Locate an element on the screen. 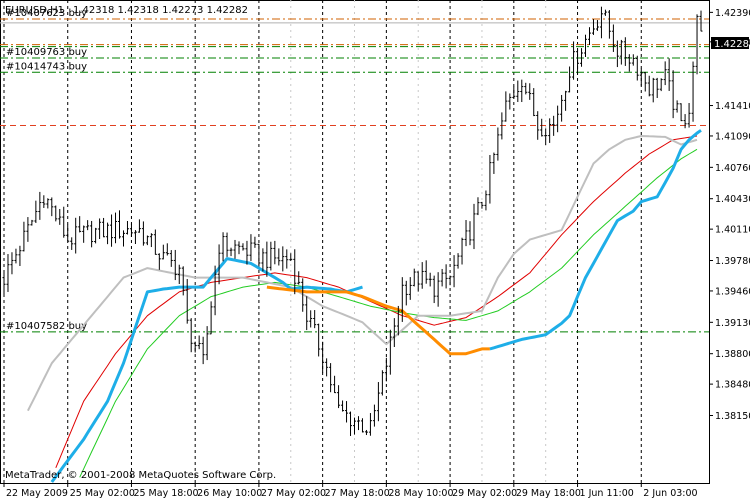 This screenshot has height=500, width=750. price-tick-label-5: 1.40430 is located at coordinates (732, 199).